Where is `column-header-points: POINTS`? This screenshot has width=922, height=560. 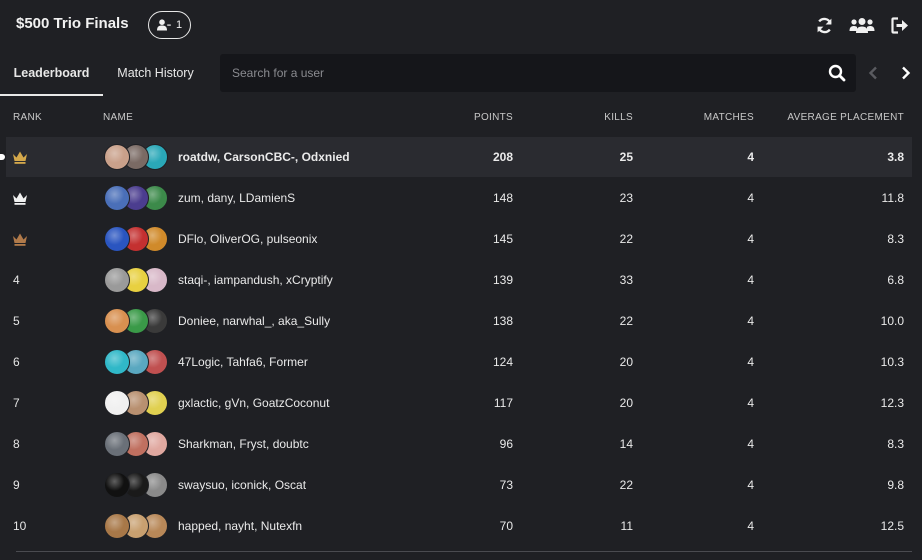
column-header-points: POINTS is located at coordinates (493, 117).